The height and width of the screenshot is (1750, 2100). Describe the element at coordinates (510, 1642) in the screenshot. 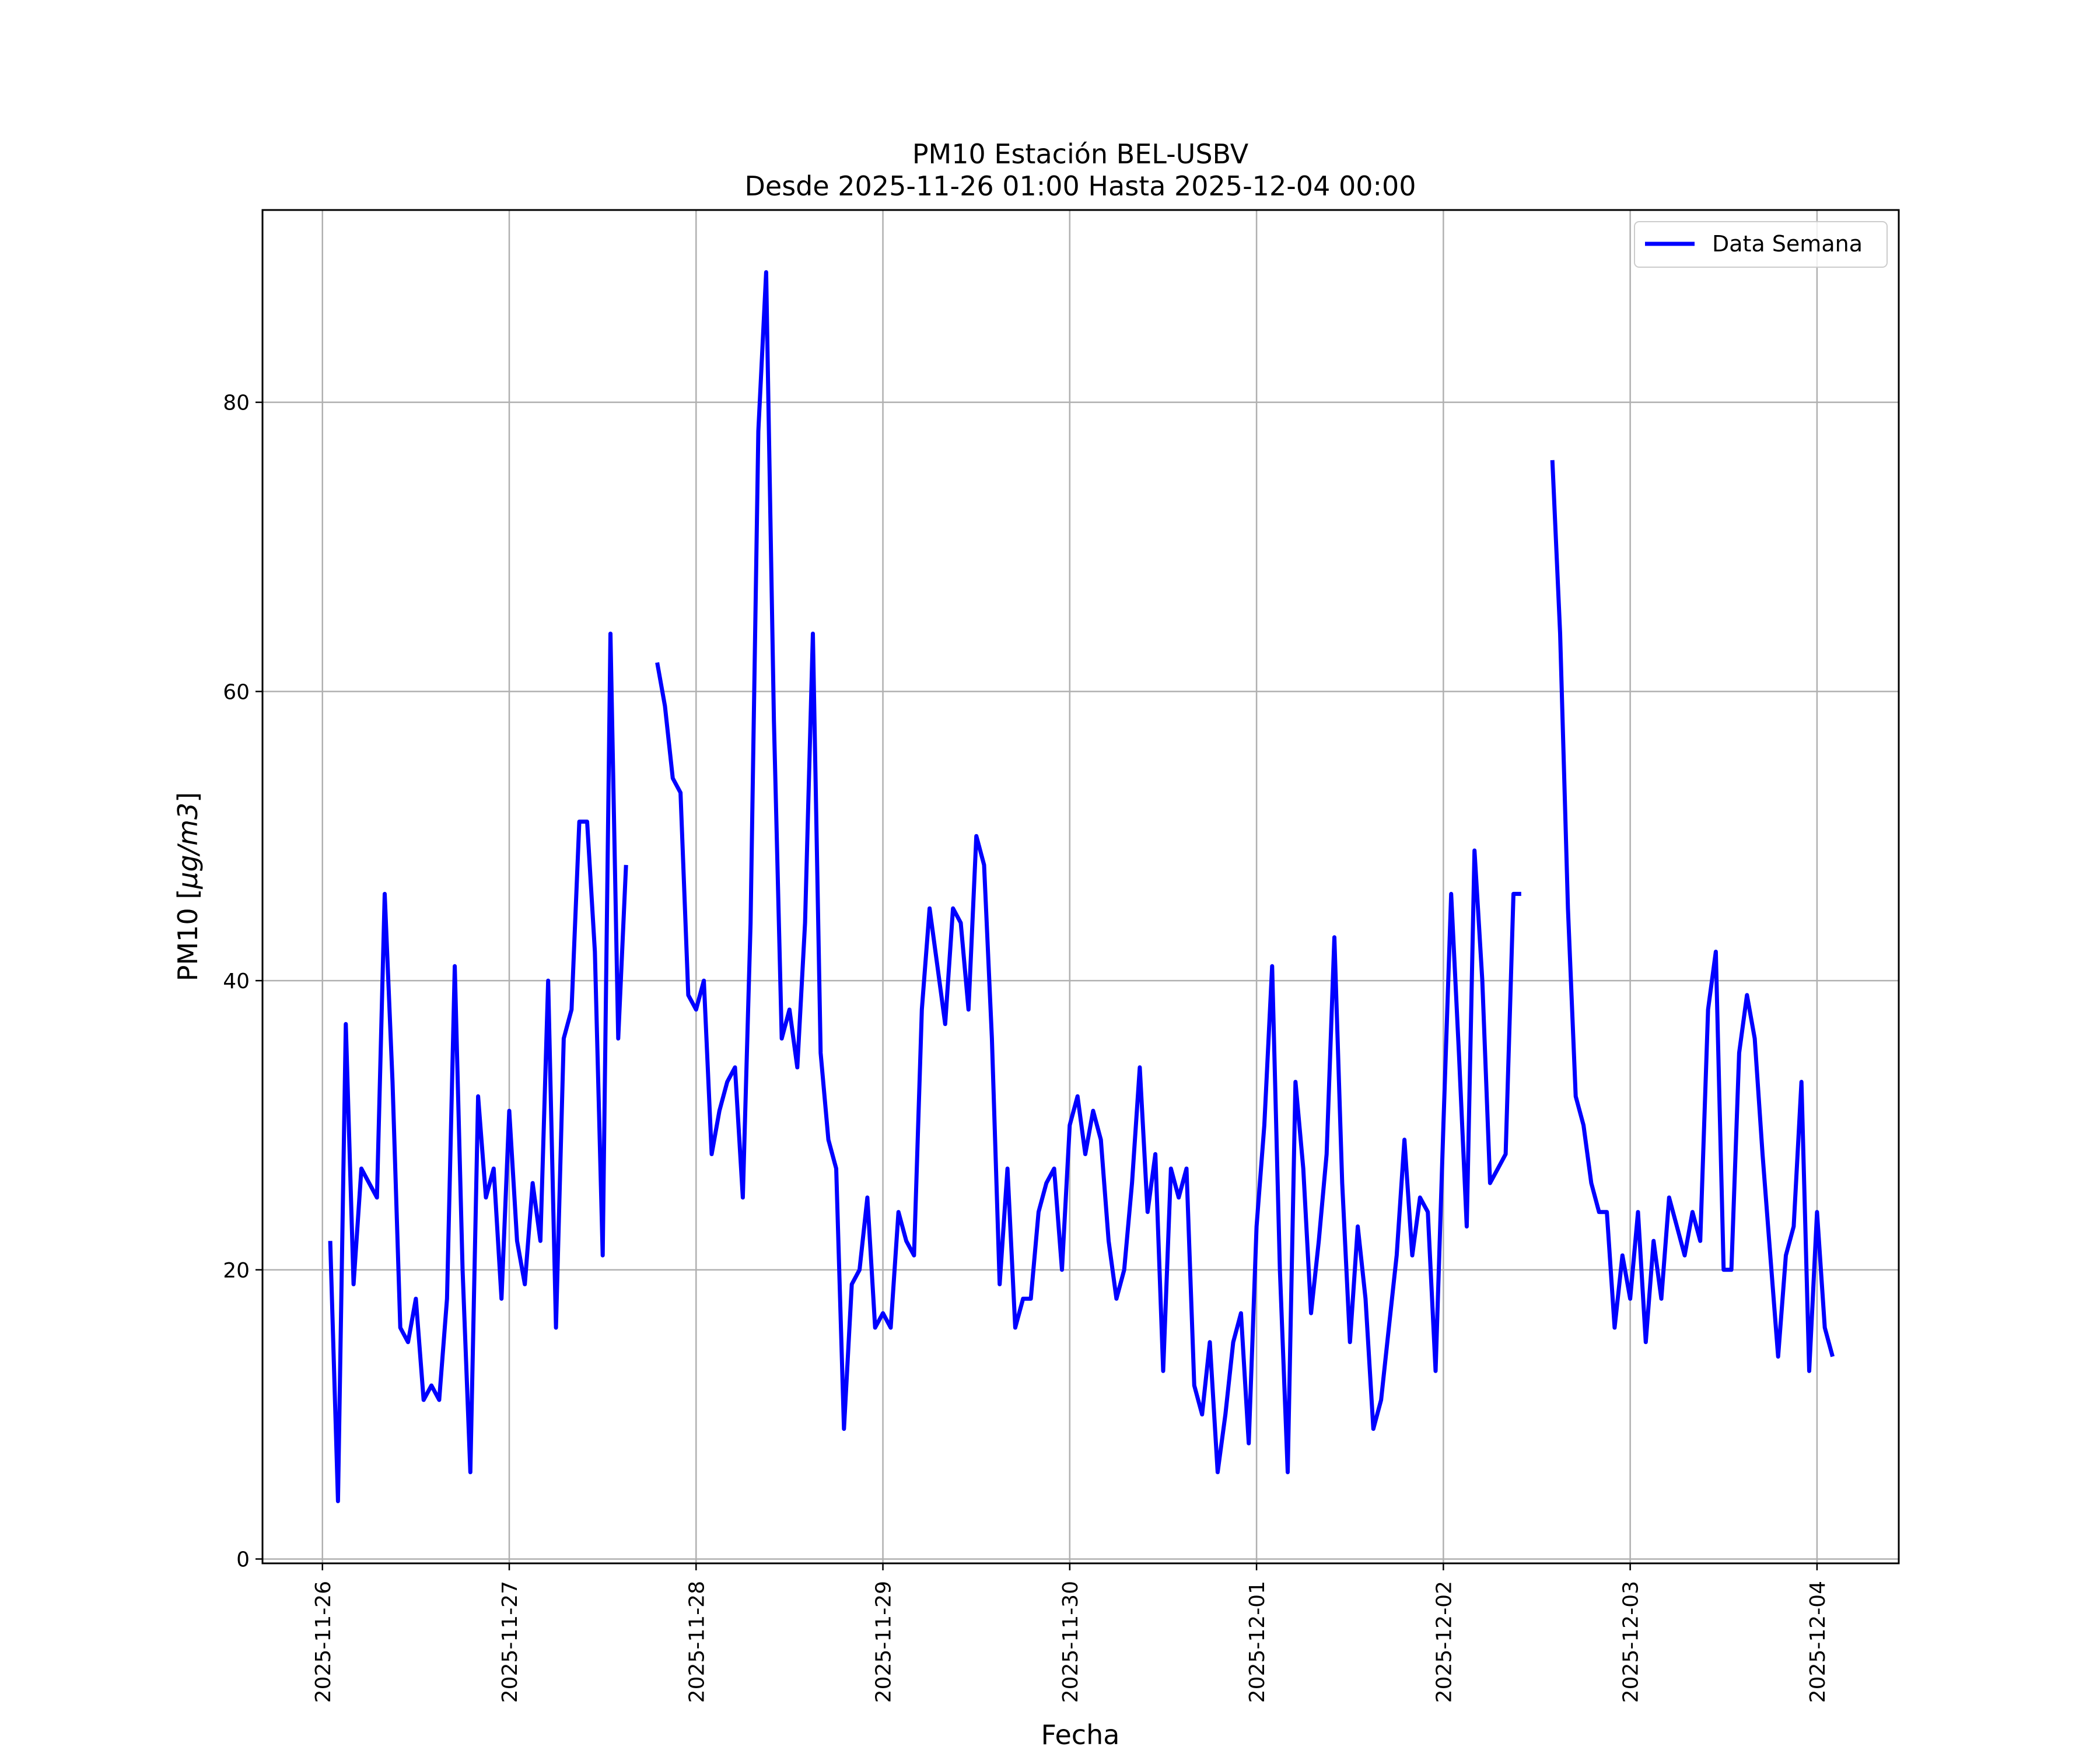

I see `x-tick-label: 2025-11-27` at that location.